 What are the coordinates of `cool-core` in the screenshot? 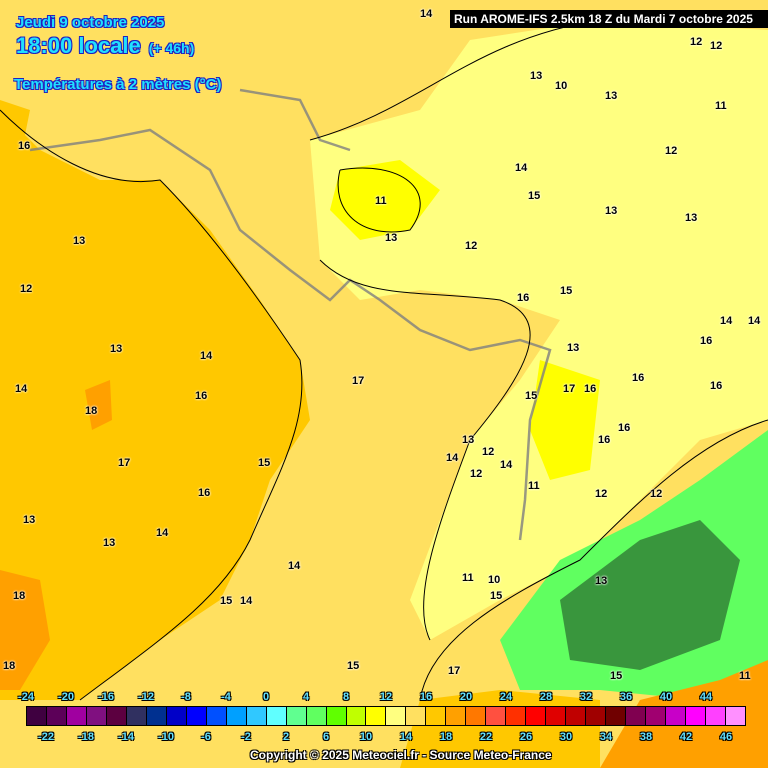 It's located at (385, 200).